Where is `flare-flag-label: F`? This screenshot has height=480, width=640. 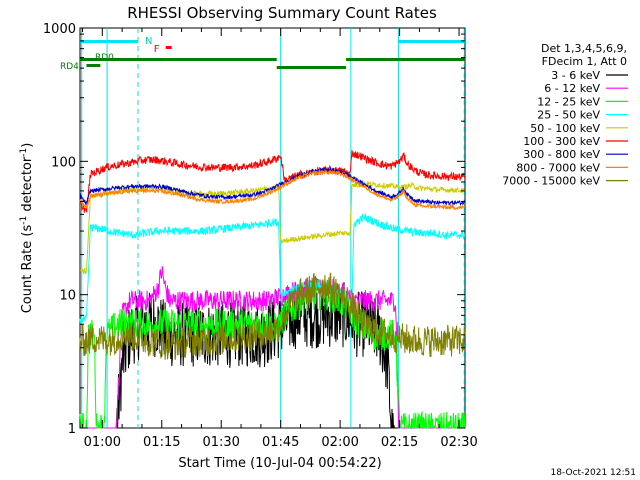 flare-flag-label: F is located at coordinates (157, 49).